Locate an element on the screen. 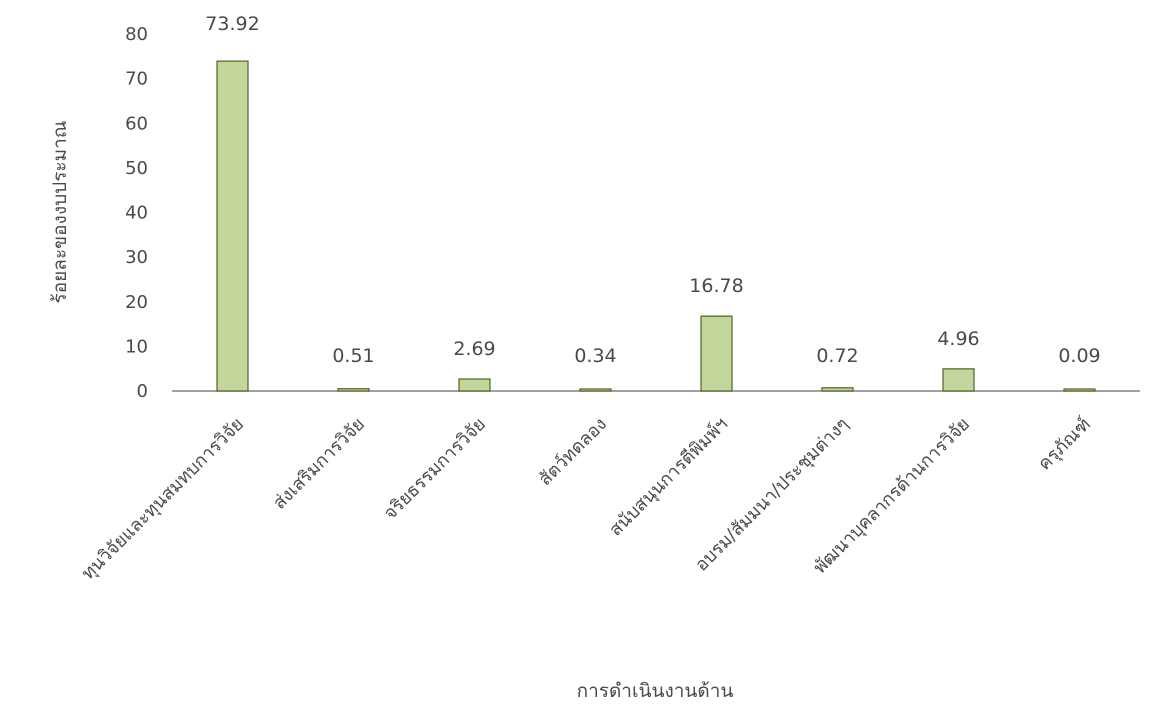 The image size is (1151, 709). data-label: 0.72 is located at coordinates (837, 356).